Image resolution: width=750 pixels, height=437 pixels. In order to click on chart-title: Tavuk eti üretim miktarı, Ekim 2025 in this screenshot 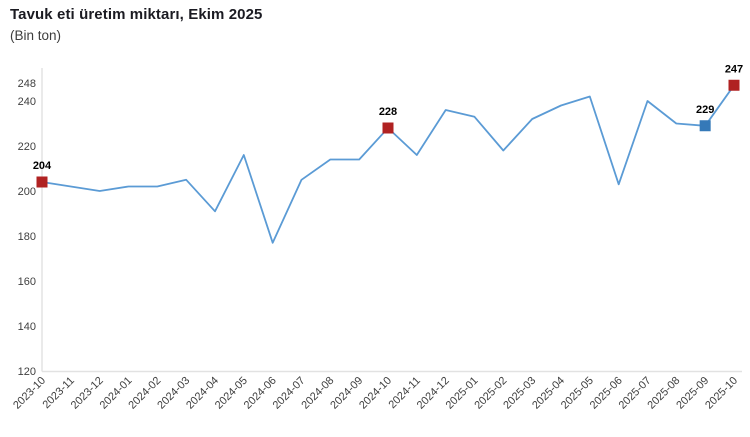, I will do `click(136, 14)`.